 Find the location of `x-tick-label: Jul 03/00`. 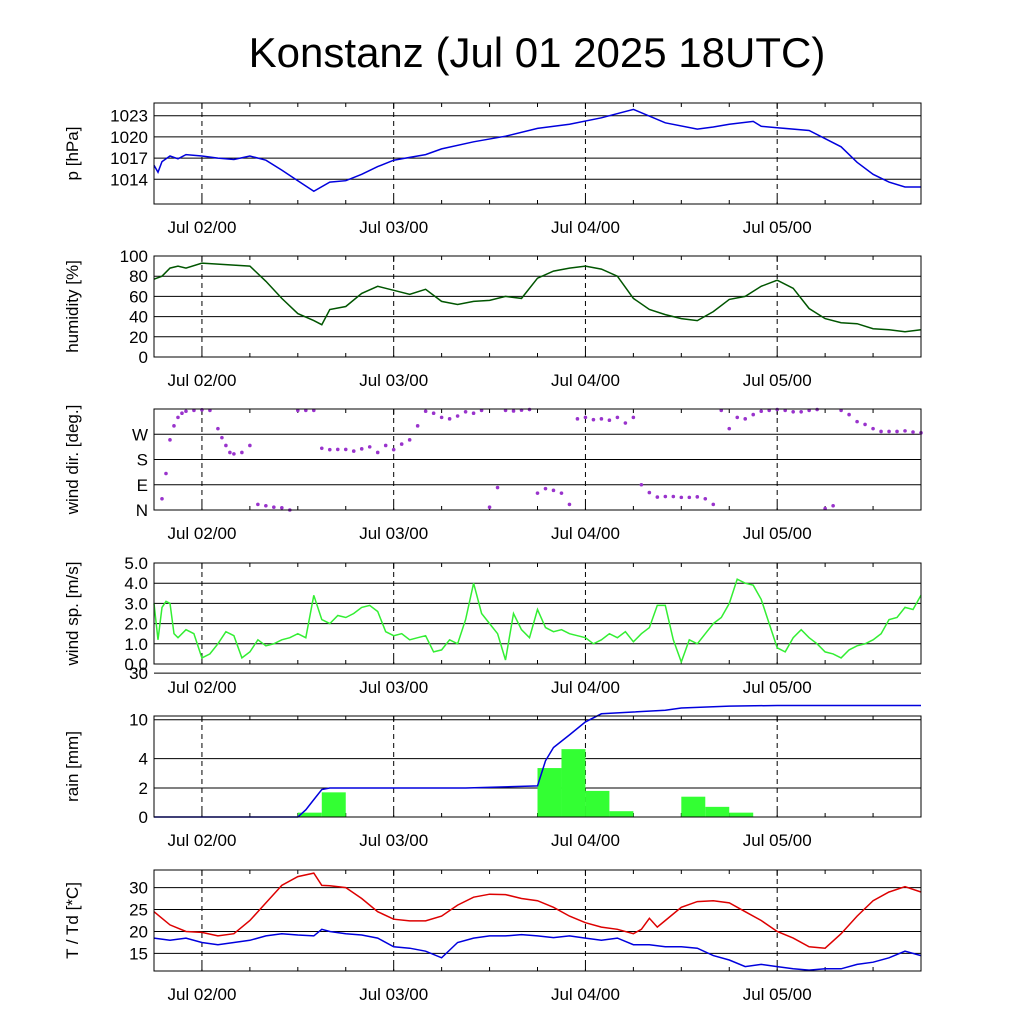

x-tick-label: Jul 03/00 is located at coordinates (393, 994).